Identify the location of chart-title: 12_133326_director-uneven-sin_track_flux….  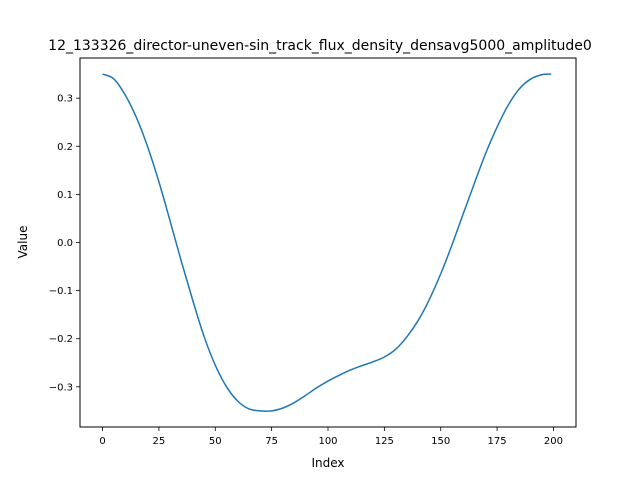
(320, 46).